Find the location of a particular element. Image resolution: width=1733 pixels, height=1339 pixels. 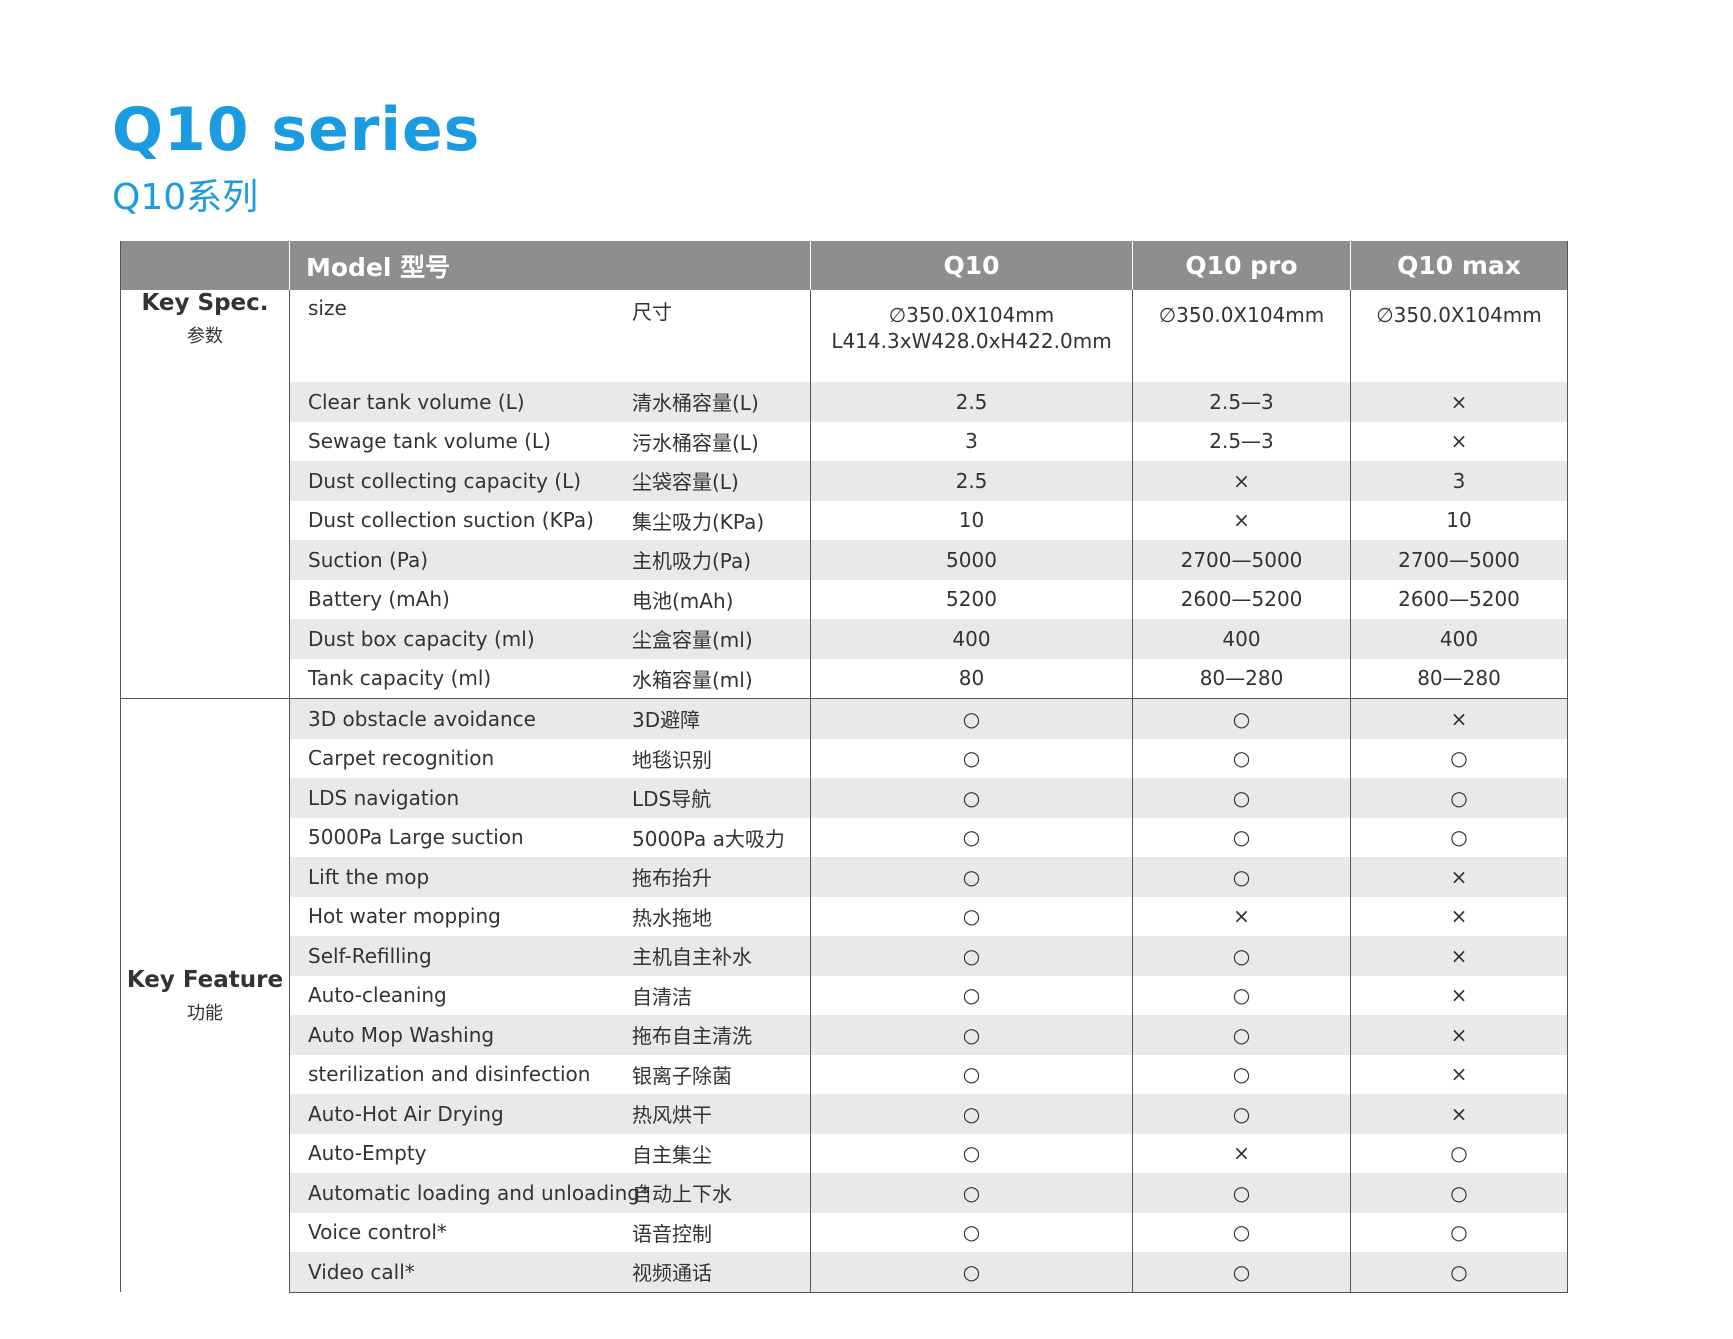

row-label-en: LDS navigation is located at coordinates (384, 797).